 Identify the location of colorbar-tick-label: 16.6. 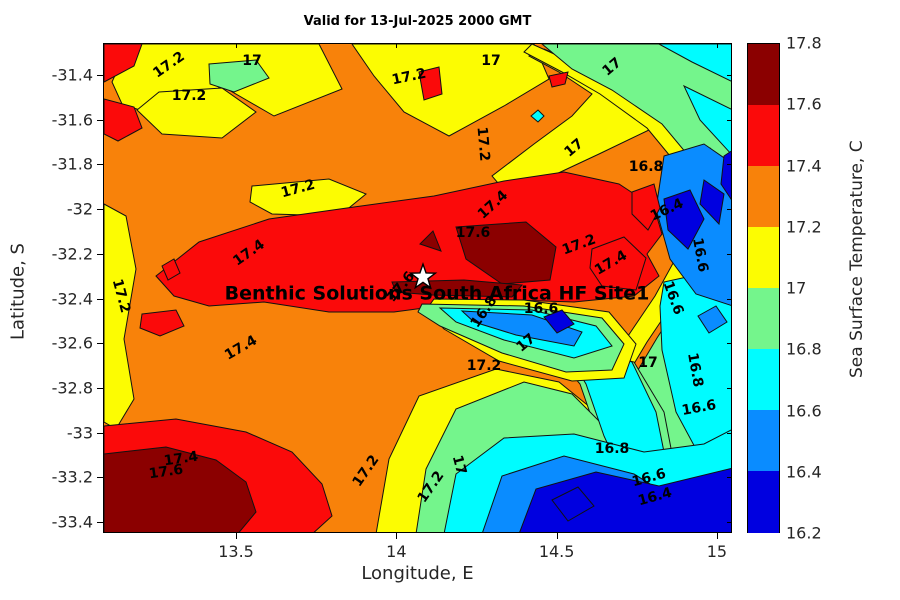
(804, 410).